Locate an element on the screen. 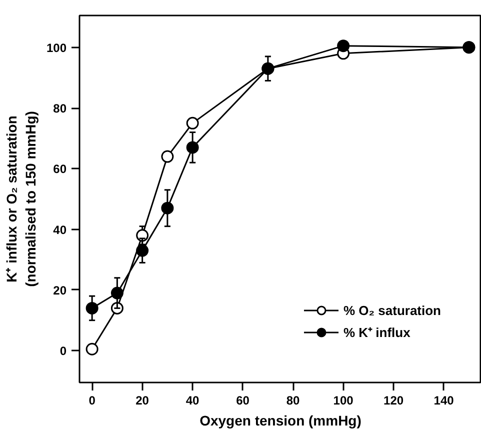 This screenshot has height=431, width=481. x-tick-label: 120 is located at coordinates (394, 401).